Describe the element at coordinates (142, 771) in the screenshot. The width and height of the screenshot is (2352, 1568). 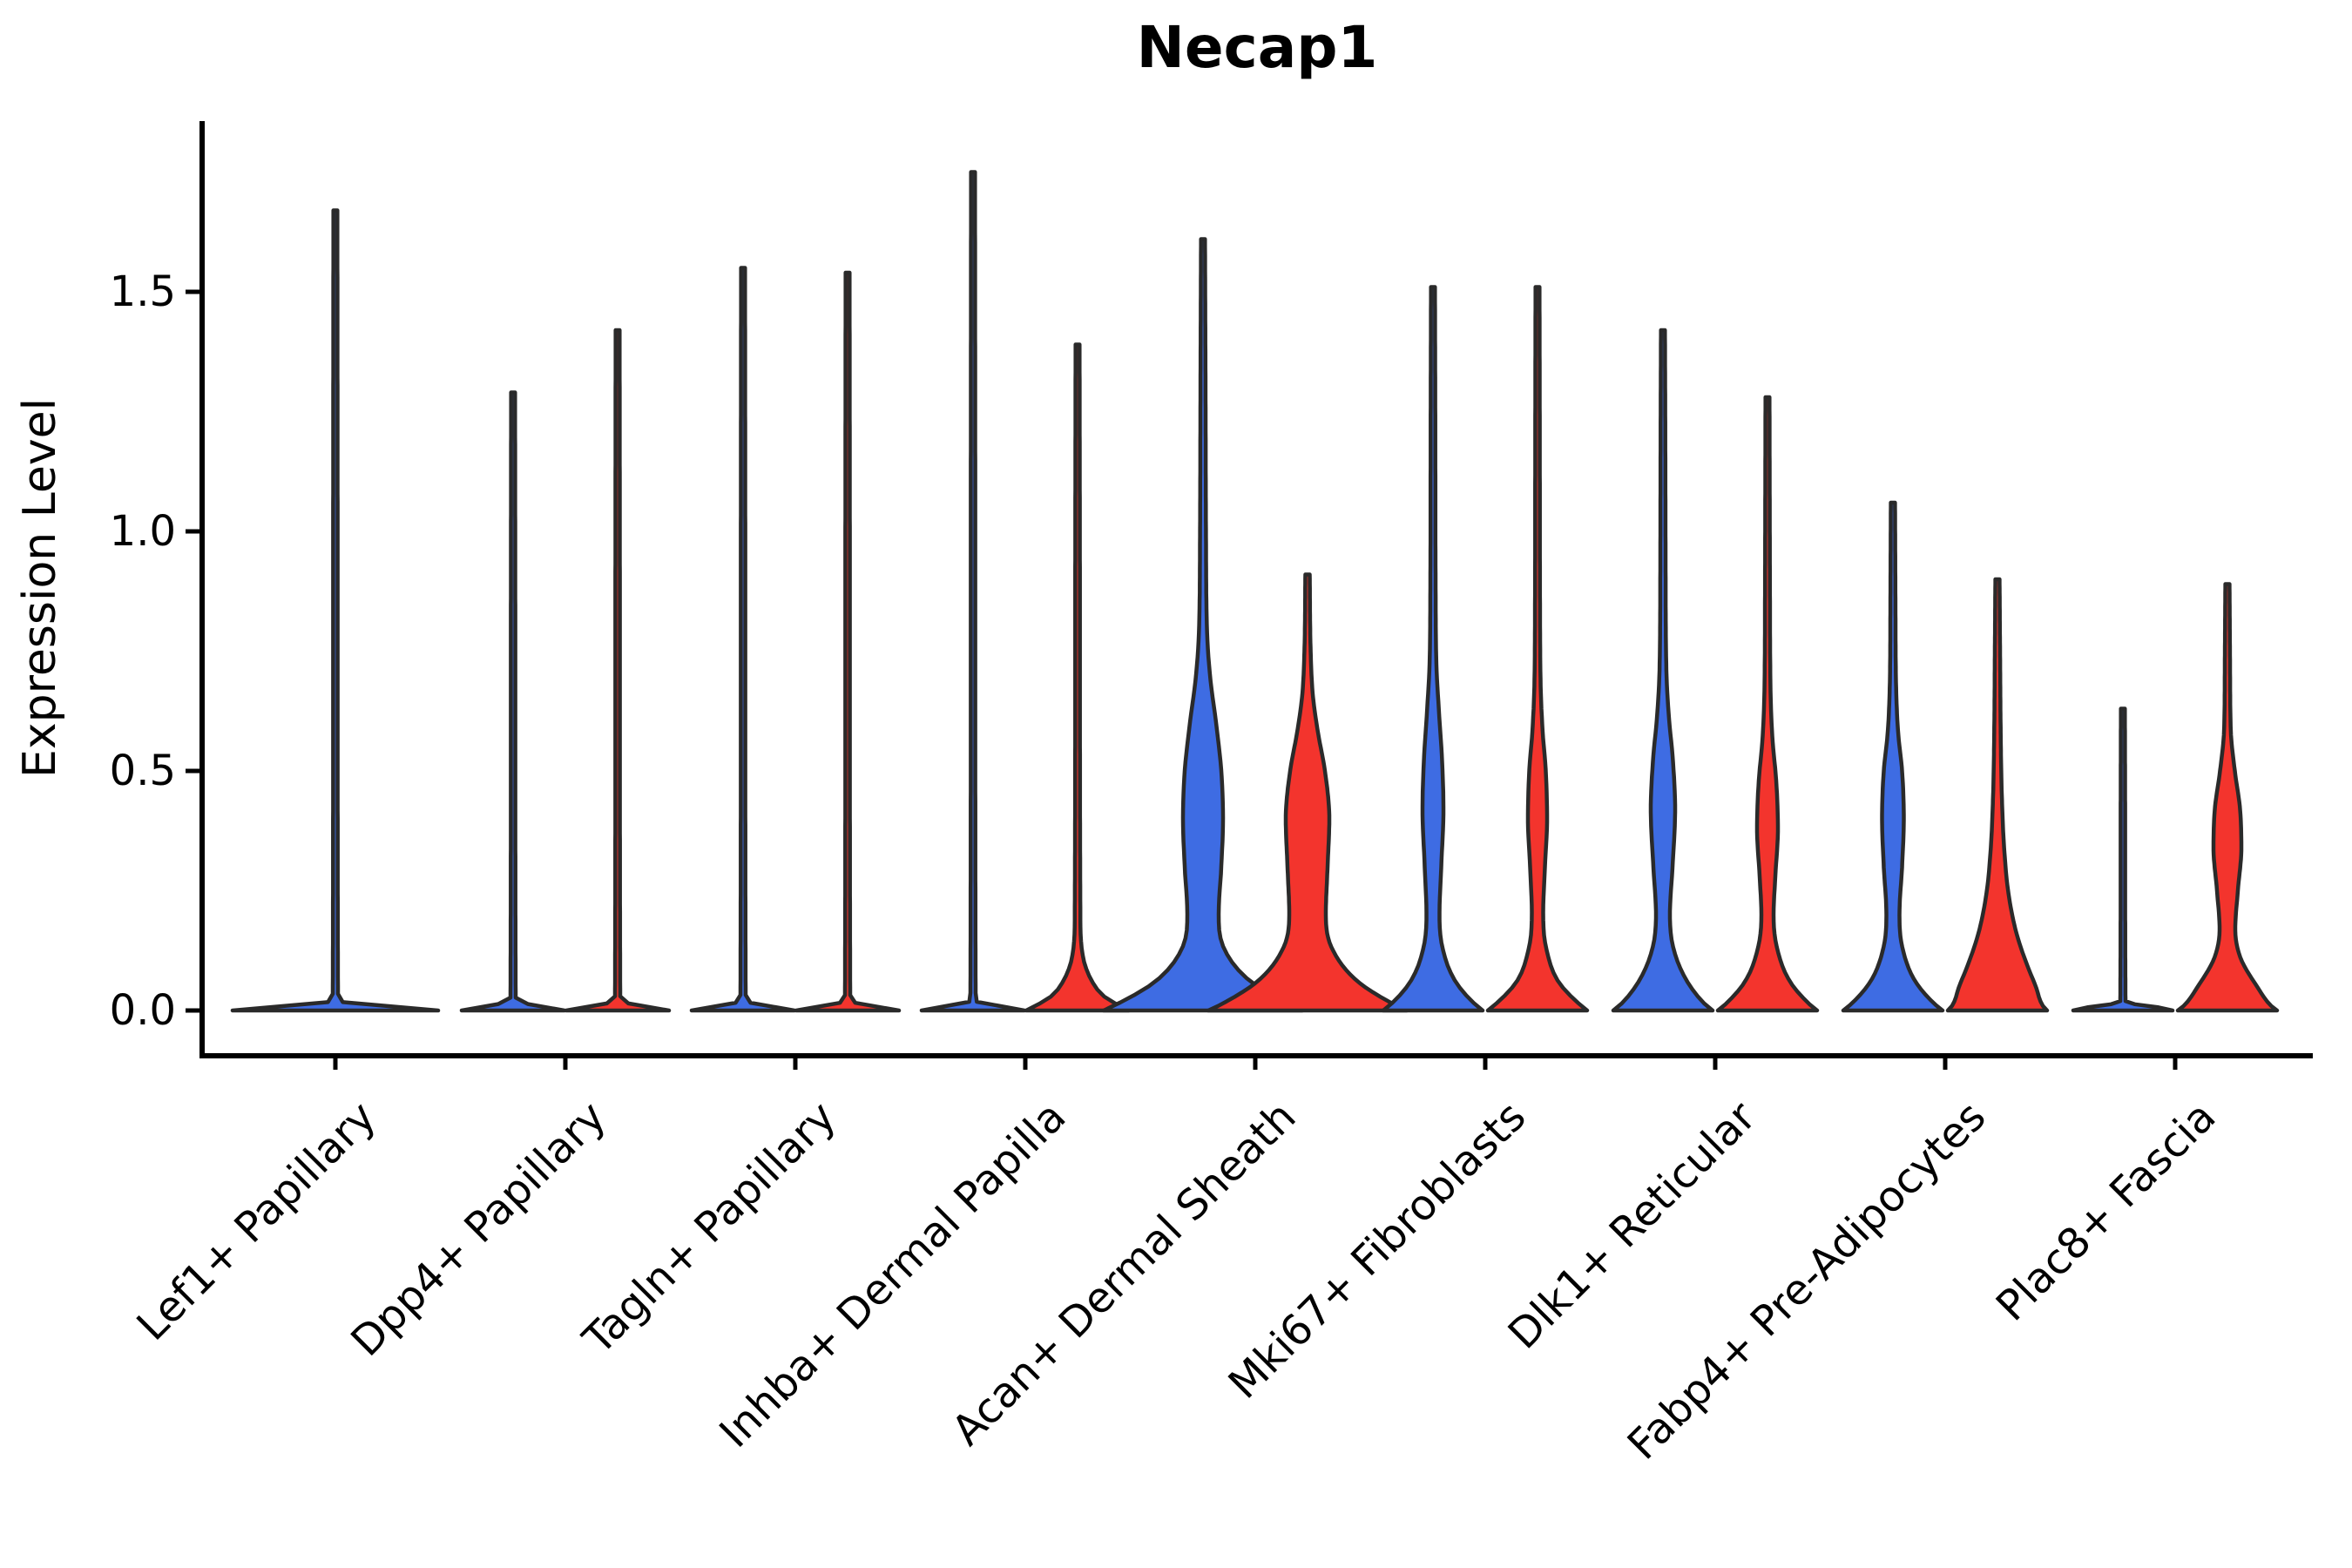
I see `y-tick-label: 0.5` at that location.